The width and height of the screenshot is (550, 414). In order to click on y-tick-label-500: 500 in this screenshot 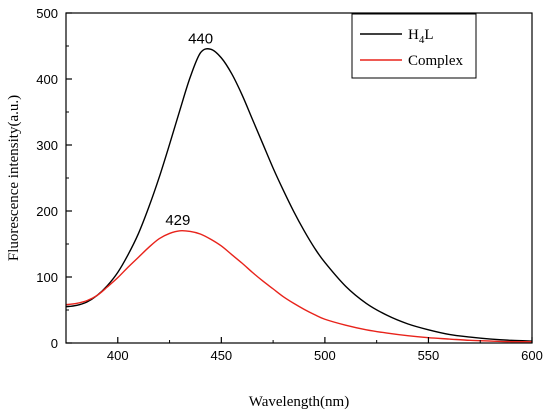, I will do `click(47, 13)`.